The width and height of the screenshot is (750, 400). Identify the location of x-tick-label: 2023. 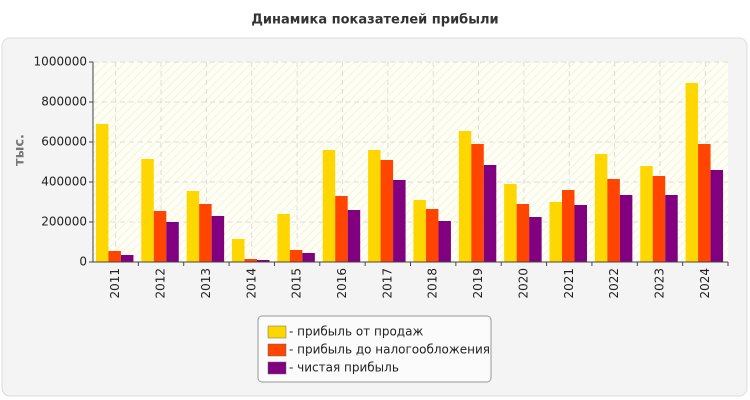
(659, 283).